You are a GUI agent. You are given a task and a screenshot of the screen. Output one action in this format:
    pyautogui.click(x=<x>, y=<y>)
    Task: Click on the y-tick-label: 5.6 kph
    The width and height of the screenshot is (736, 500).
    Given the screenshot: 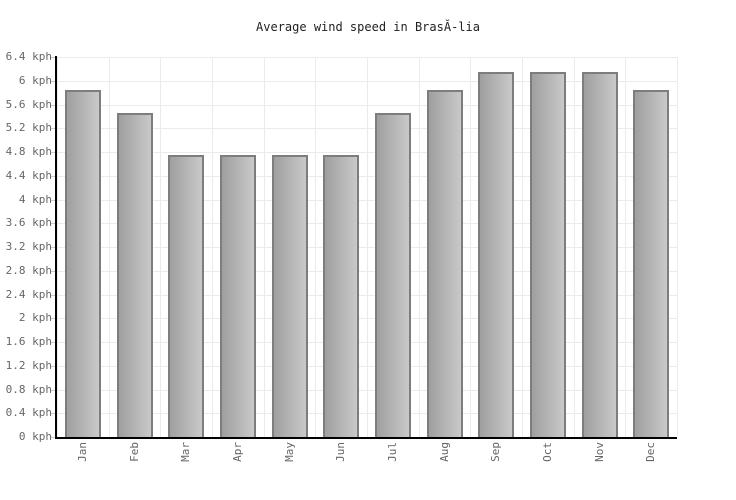 What is the action you would take?
    pyautogui.click(x=28, y=104)
    